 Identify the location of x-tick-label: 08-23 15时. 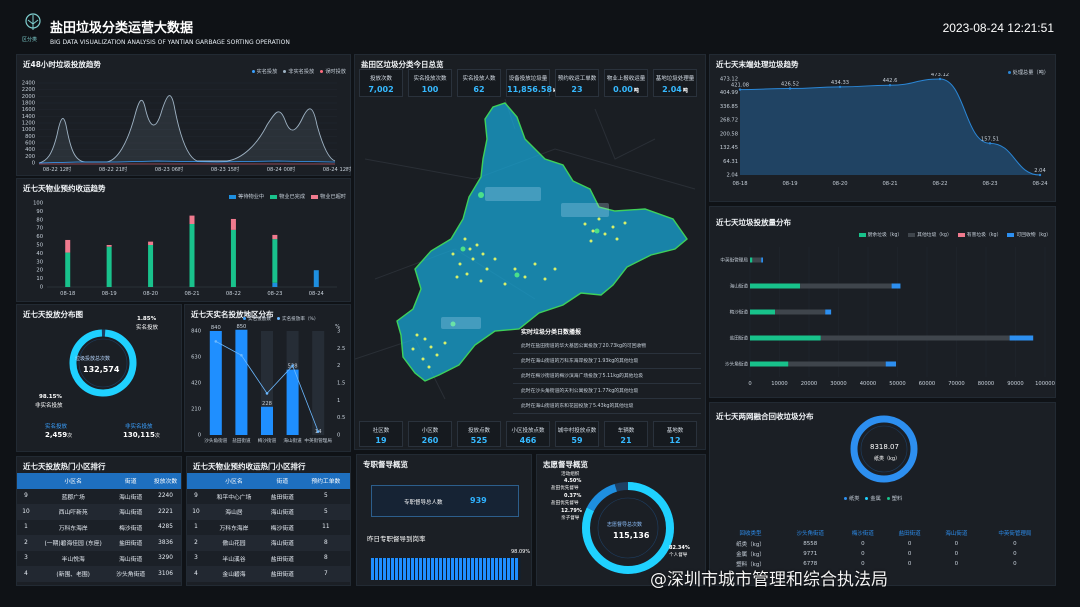
(225, 169).